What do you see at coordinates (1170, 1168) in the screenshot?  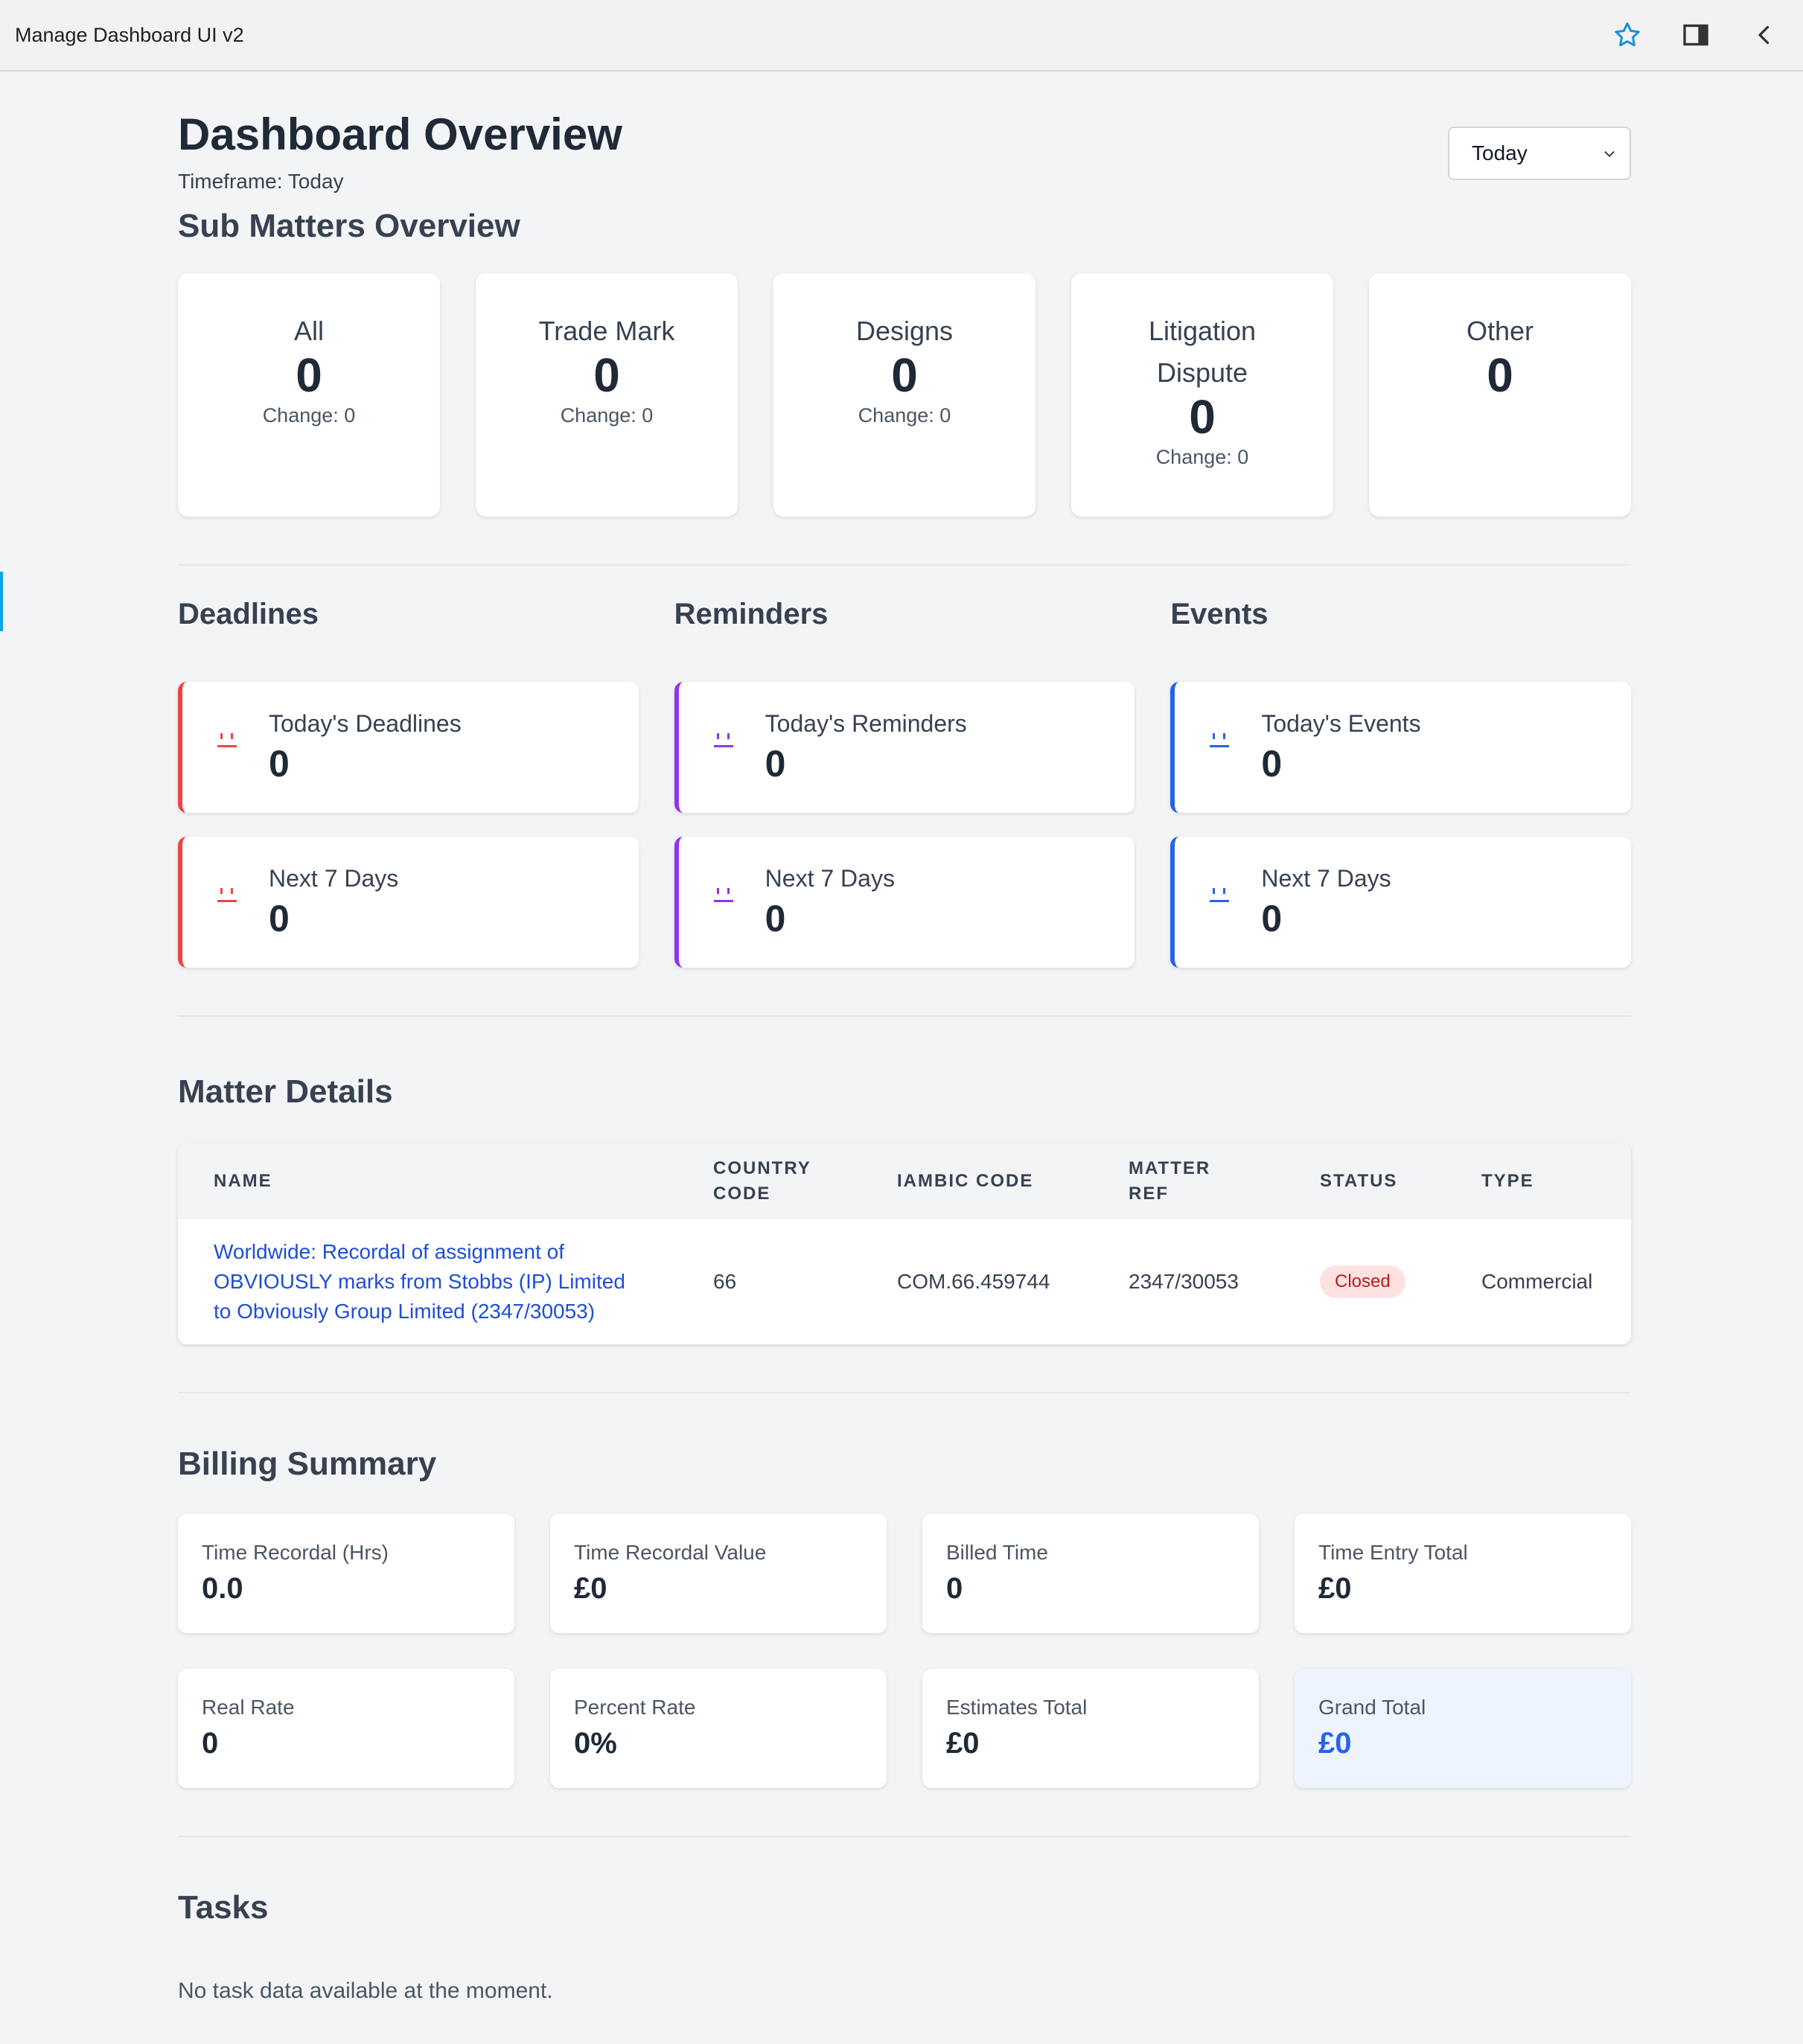 I see `column-header-line: MATTER` at bounding box center [1170, 1168].